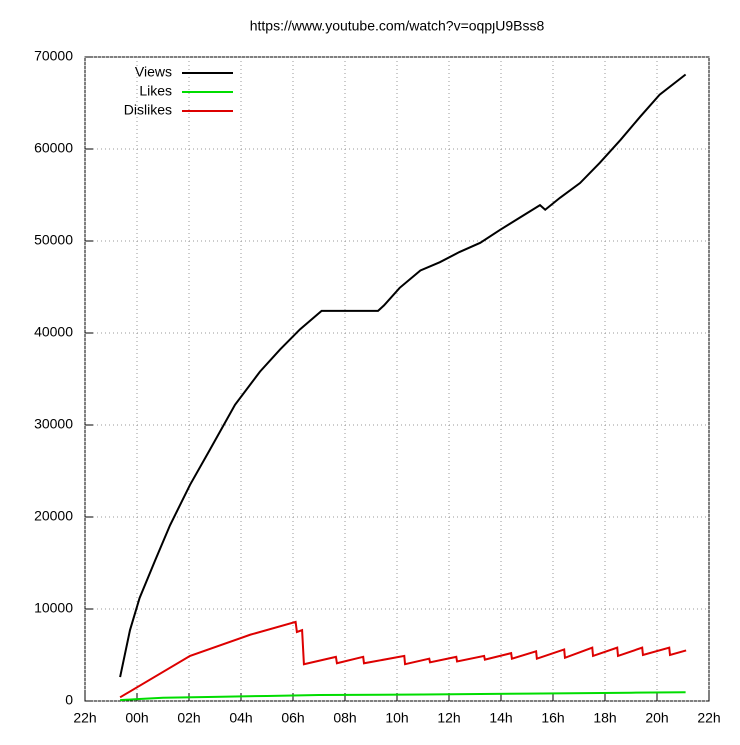  Describe the element at coordinates (344, 718) in the screenshot. I see `x-tick-label: 08h` at that location.